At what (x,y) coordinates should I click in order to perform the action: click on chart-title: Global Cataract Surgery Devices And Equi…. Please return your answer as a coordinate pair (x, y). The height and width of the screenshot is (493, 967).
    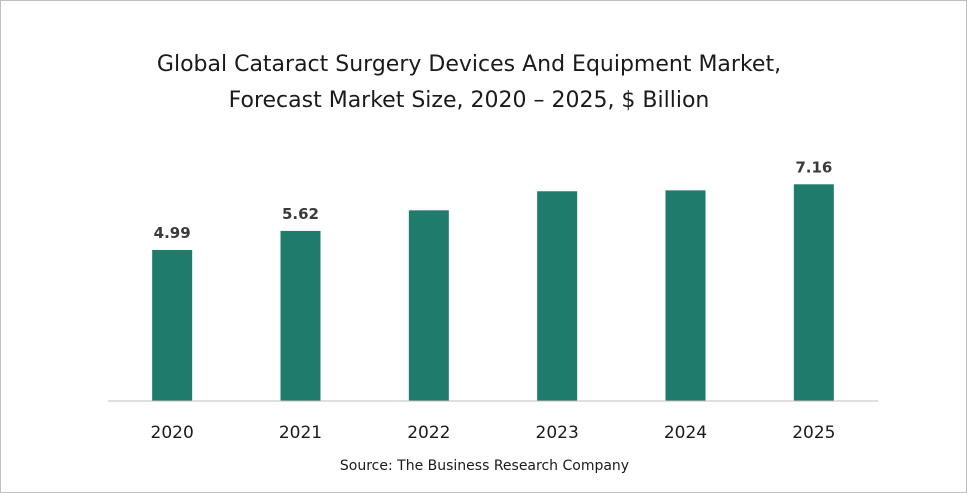
    Looking at the image, I should click on (469, 83).